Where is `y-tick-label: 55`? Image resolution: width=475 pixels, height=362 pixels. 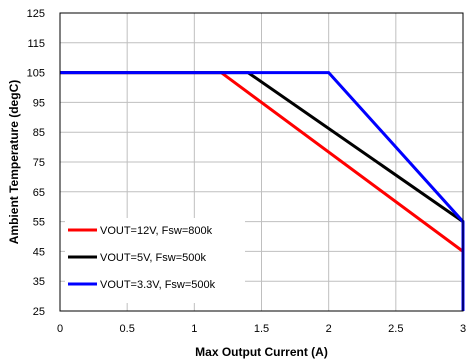
y-tick-label: 55 is located at coordinates (39, 223).